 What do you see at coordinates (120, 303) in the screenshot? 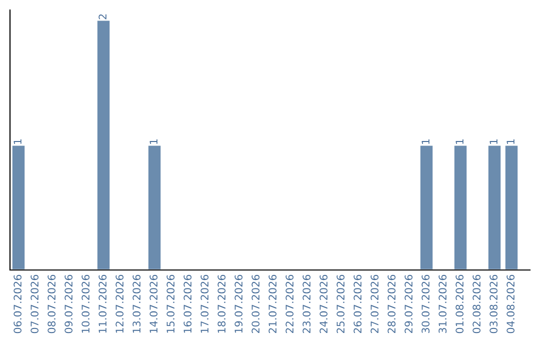
I see `x-tick-label: 12.07.2026` at bounding box center [120, 303].